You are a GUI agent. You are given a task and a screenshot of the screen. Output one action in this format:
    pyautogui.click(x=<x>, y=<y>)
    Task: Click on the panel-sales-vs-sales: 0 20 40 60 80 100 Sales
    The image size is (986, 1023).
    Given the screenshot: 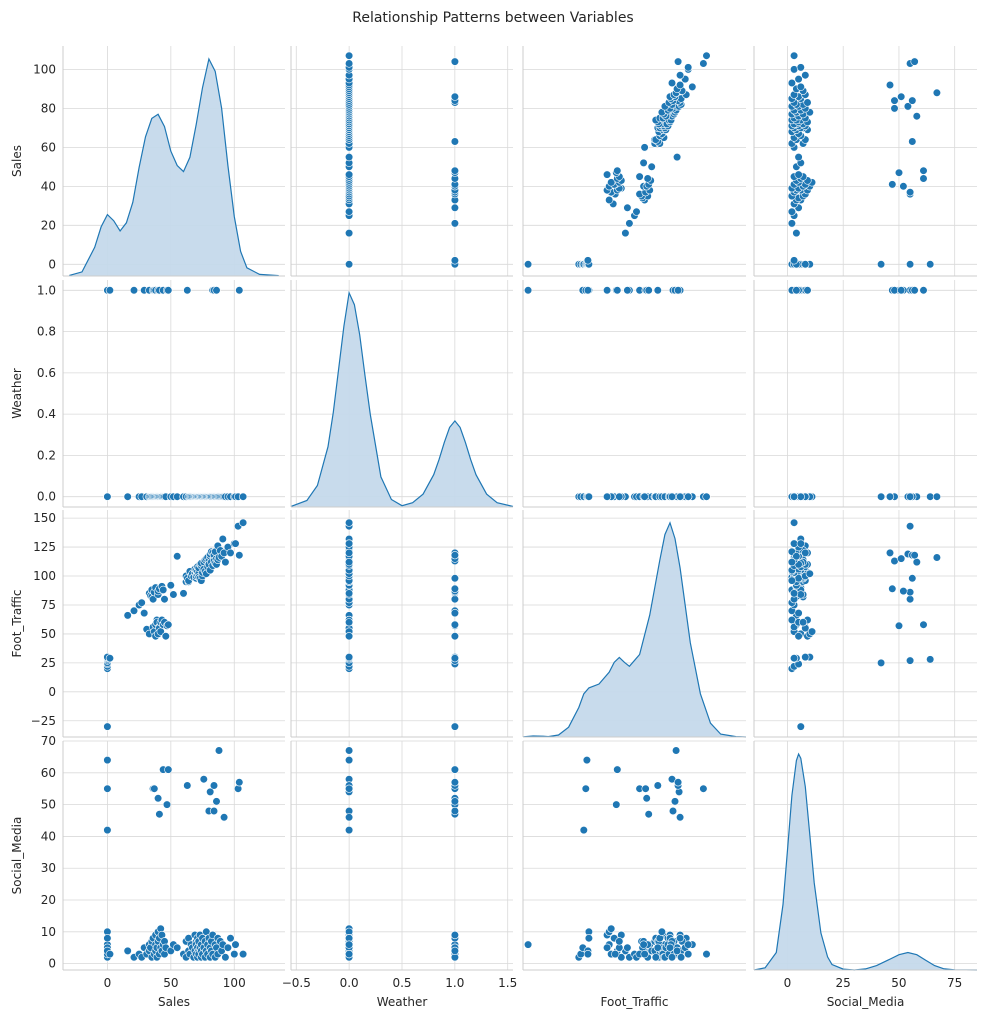 What is the action you would take?
    pyautogui.click(x=147, y=161)
    